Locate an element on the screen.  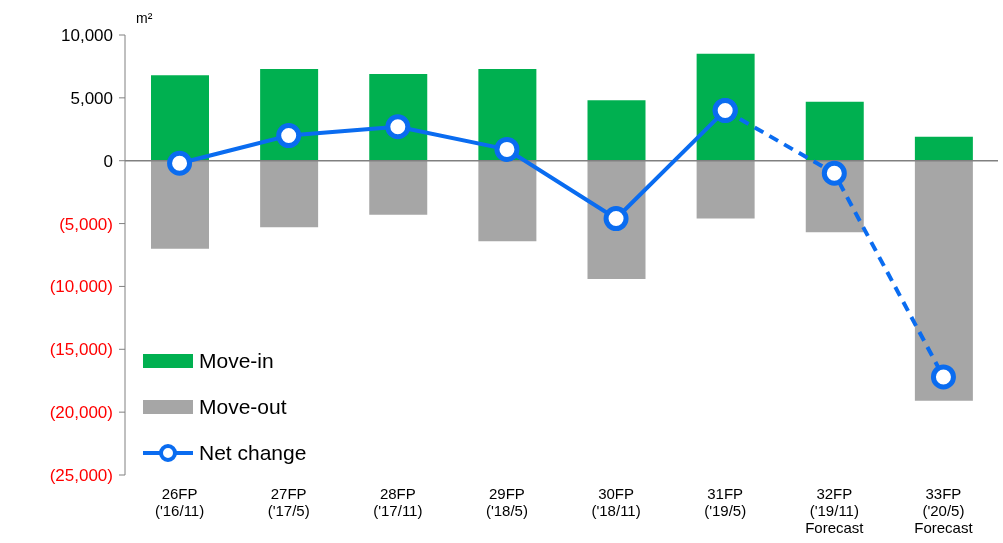
y-tick-label: 5,000 is located at coordinates (91, 98).